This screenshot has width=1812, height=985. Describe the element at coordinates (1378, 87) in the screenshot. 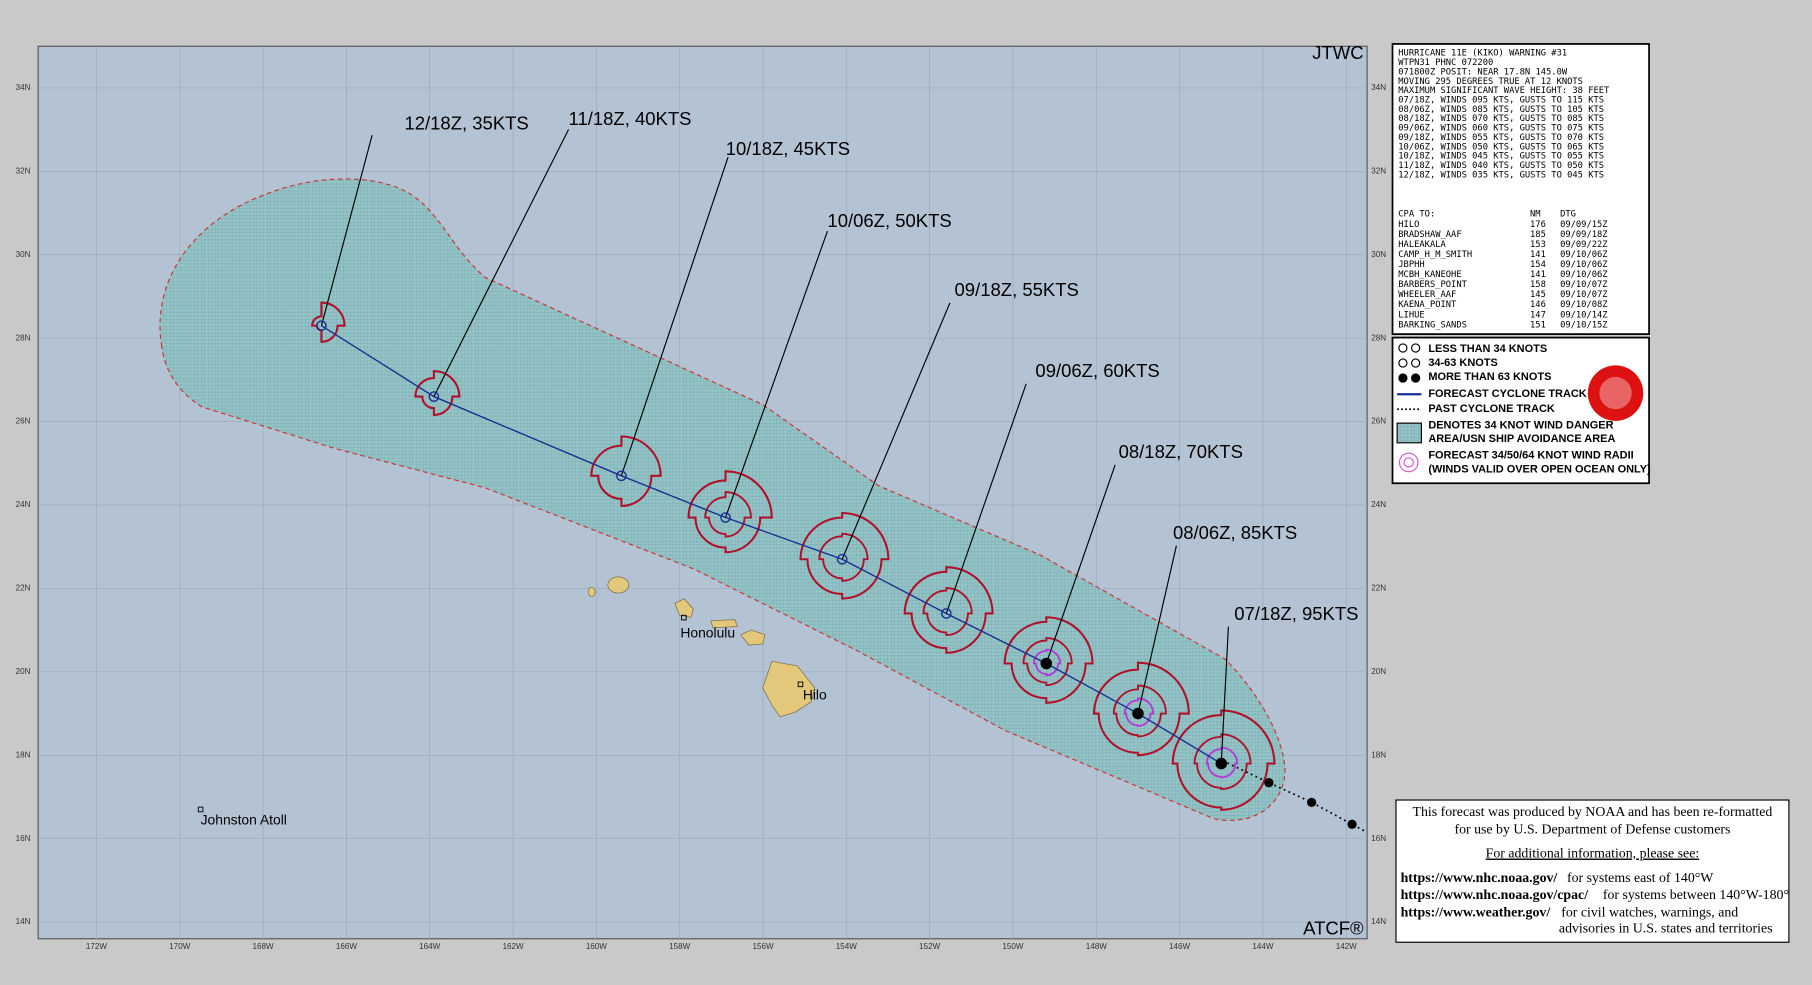

I see `lat-tick-label: 34N` at that location.